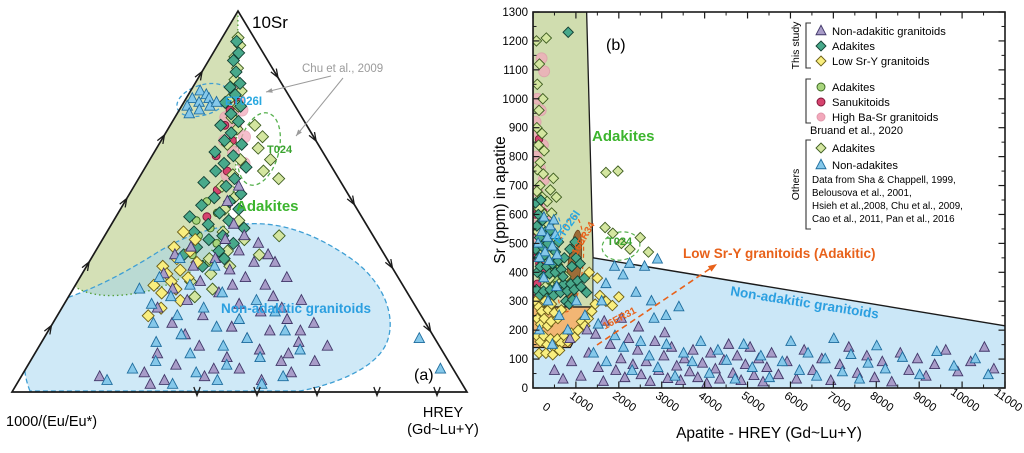  Describe the element at coordinates (270, 22) in the screenshot. I see `ternary-apex-label: 10Sr` at that location.